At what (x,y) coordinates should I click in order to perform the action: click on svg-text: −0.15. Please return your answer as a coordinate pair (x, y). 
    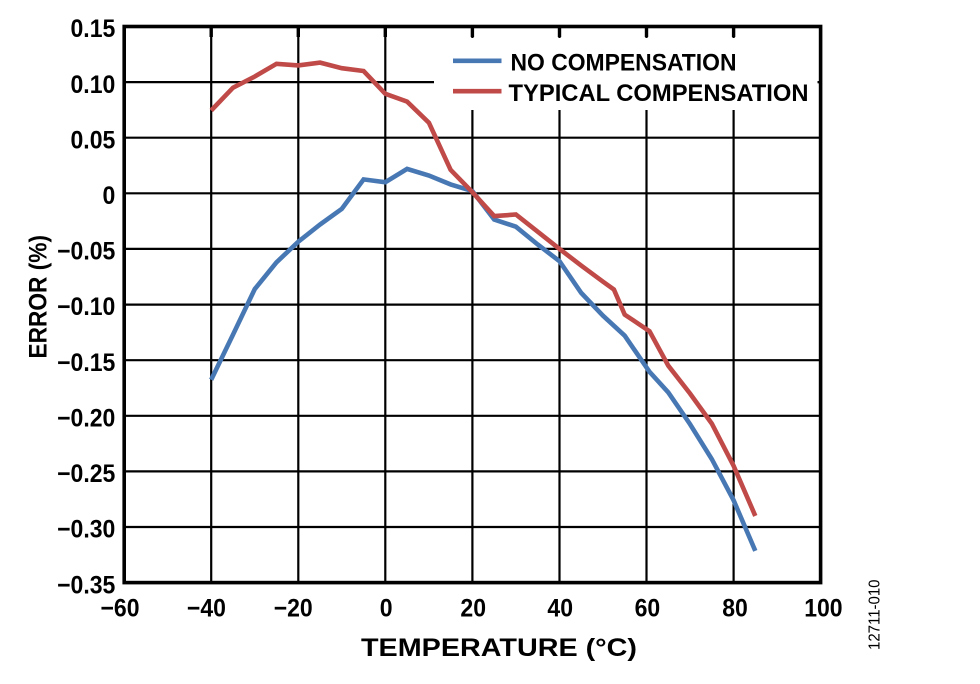
    Looking at the image, I should click on (86, 363).